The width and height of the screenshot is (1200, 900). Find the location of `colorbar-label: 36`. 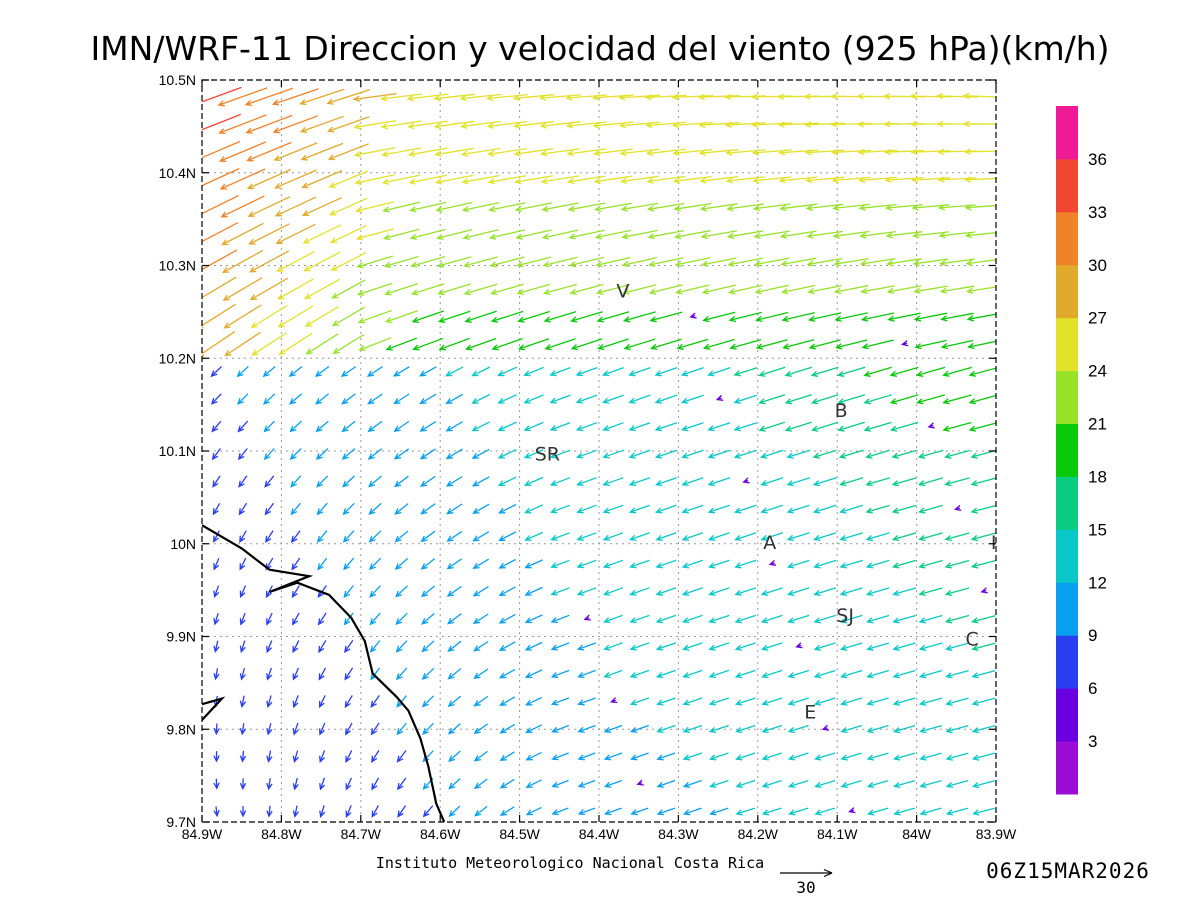

colorbar-label: 36 is located at coordinates (1097, 159).